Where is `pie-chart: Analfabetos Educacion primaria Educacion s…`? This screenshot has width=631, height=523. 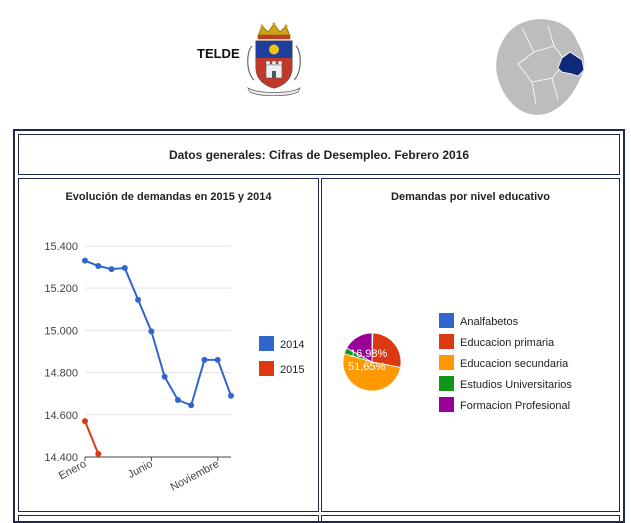 pie-chart: Analfabetos Educacion primaria Educacion s… is located at coordinates (457, 362).